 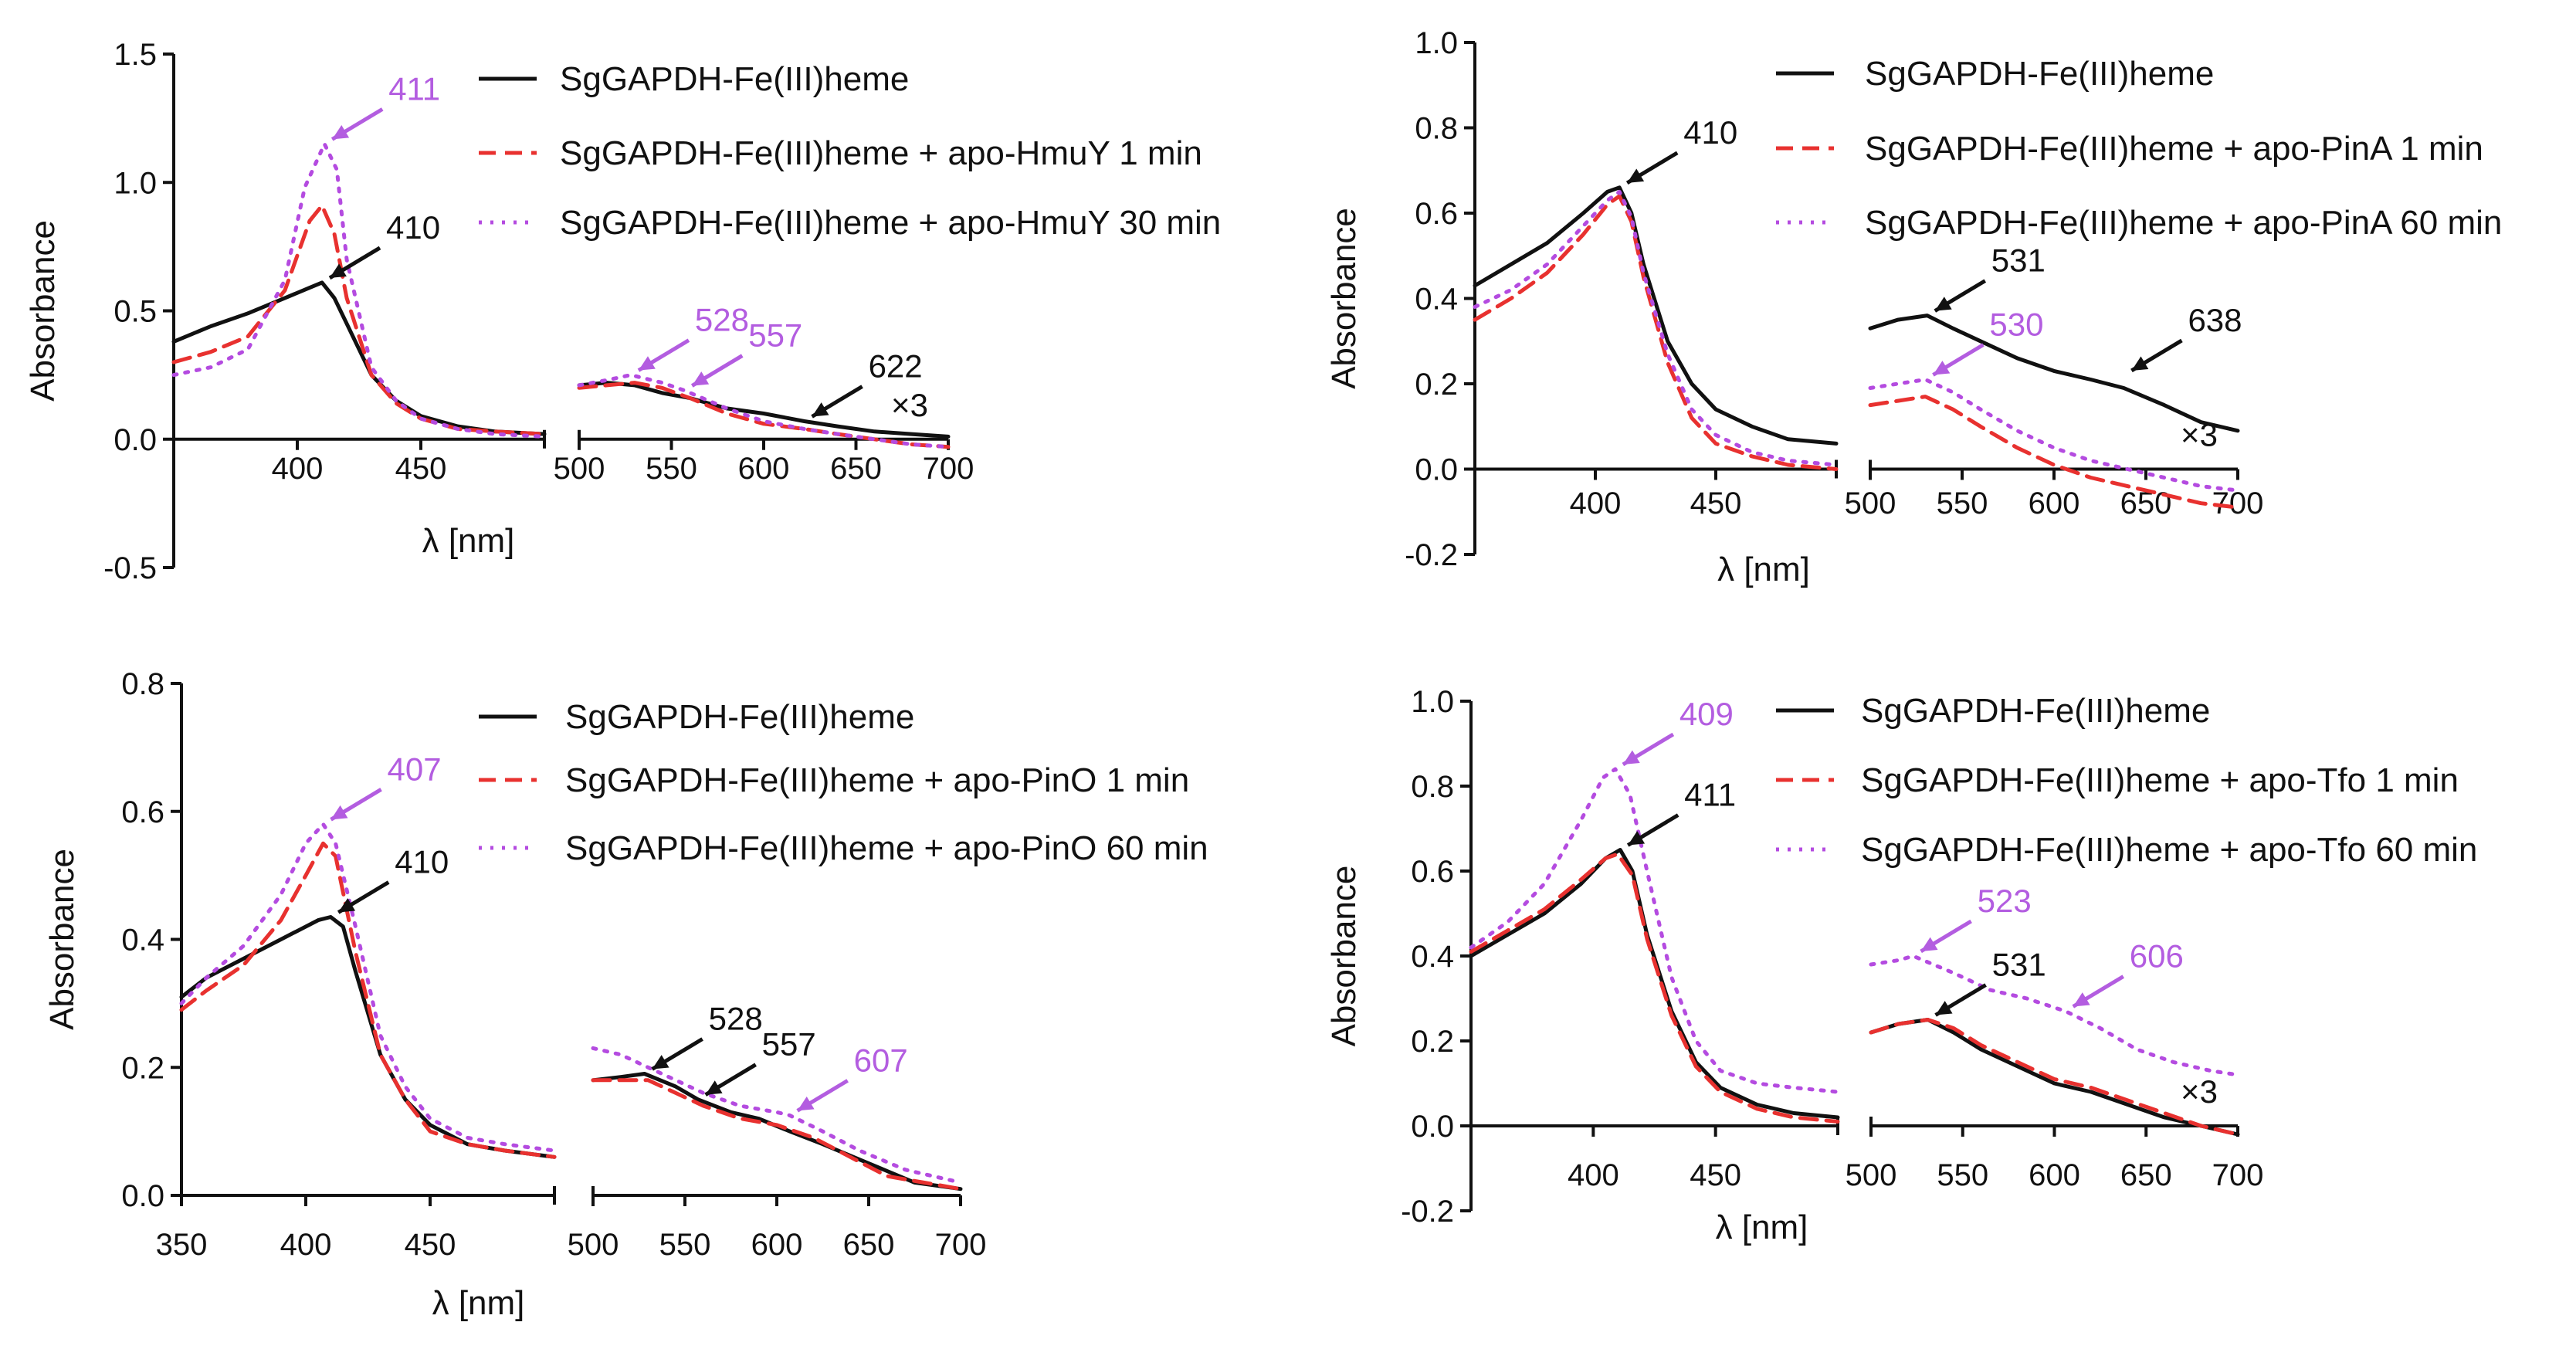 What do you see at coordinates (1706, 714) in the screenshot?
I see `peak-annotation-label: 409` at bounding box center [1706, 714].